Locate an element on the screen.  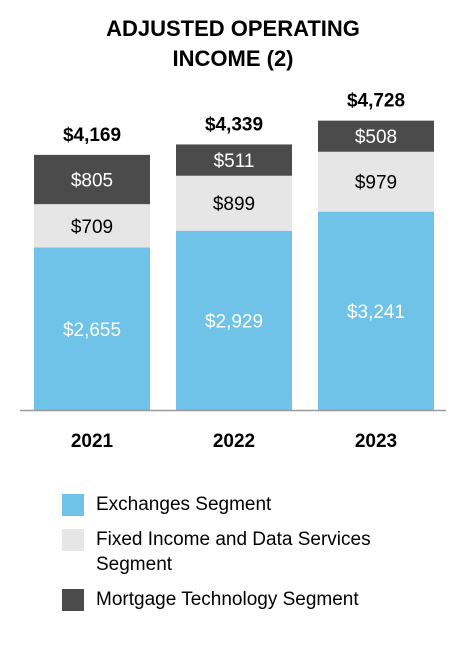
total-label: $4,169 is located at coordinates (92, 135).